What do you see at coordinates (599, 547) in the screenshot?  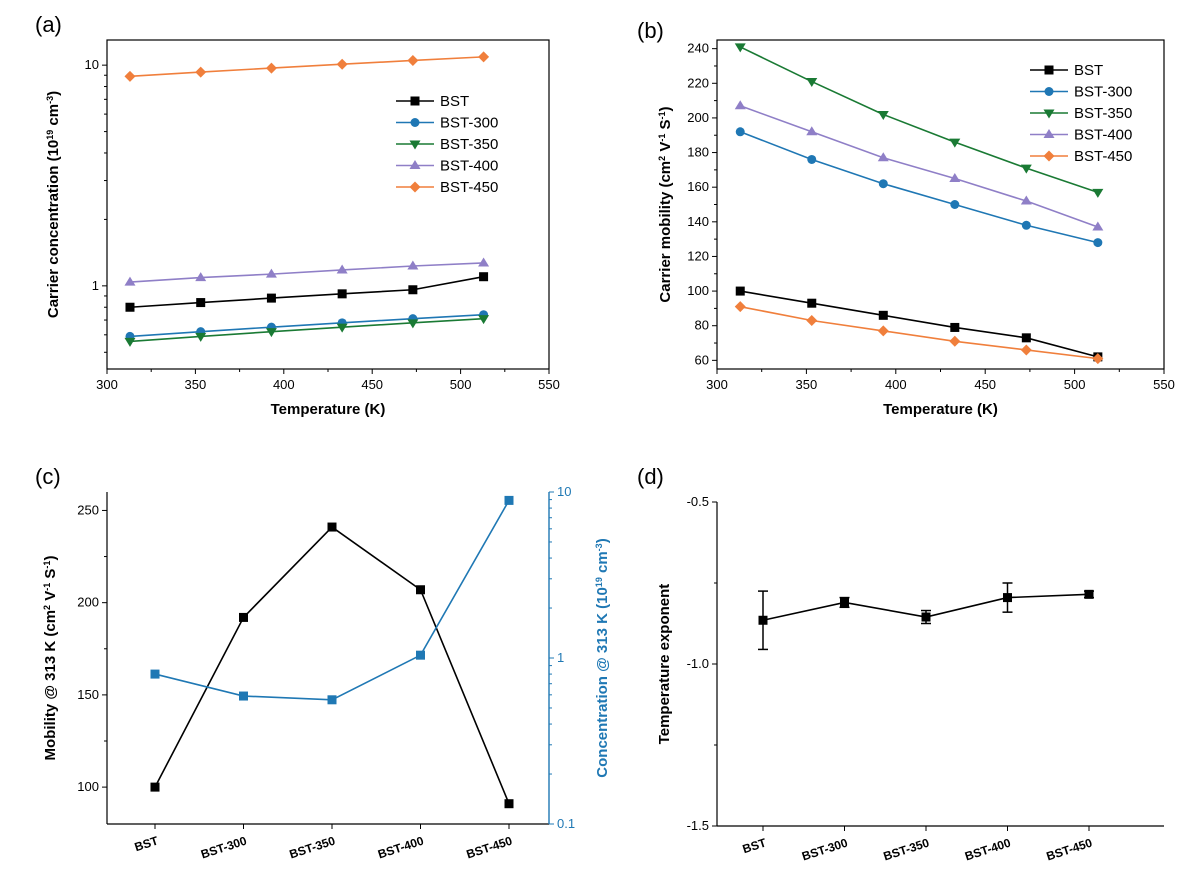 I see `right-axis-title-part: -3` at bounding box center [599, 547].